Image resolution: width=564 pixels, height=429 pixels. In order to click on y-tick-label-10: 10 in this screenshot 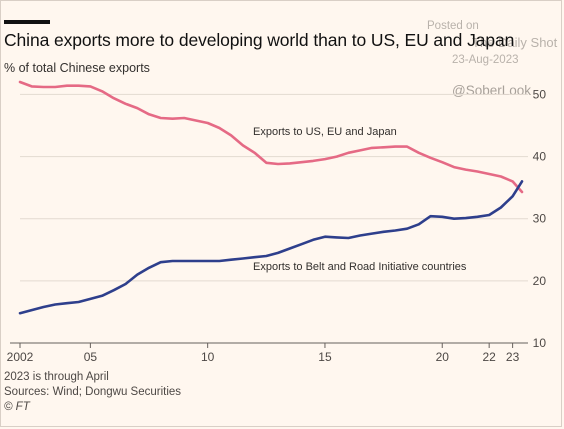, I will do `click(540, 343)`.